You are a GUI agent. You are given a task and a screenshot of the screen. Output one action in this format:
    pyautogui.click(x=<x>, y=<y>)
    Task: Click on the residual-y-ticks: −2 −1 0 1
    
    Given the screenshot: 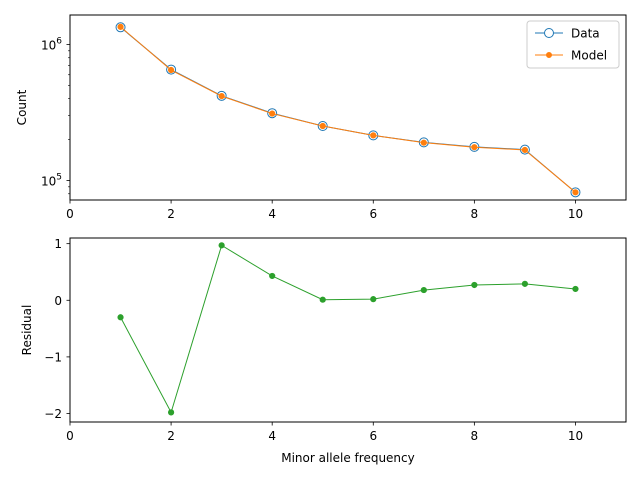 What is the action you would take?
    pyautogui.click(x=57, y=329)
    